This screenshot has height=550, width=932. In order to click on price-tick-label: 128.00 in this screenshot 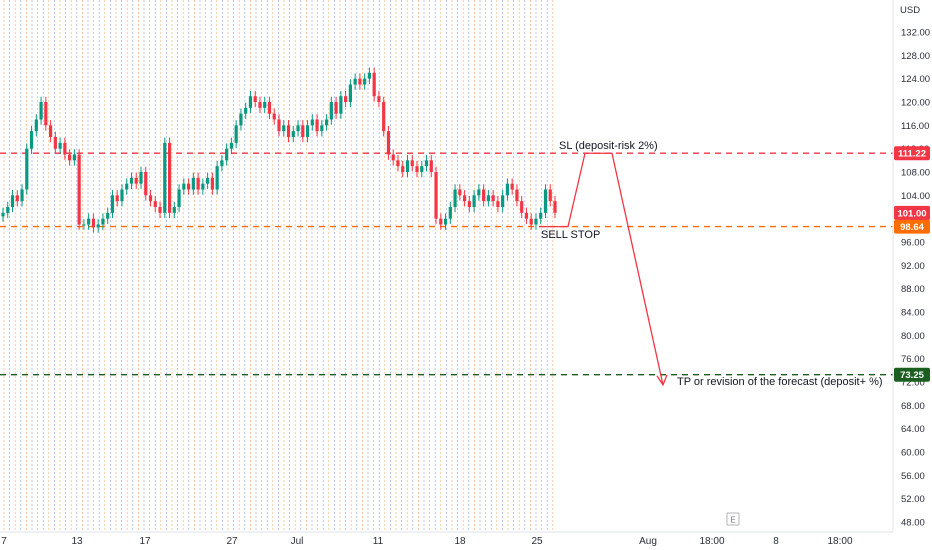, I will do `click(915, 56)`.